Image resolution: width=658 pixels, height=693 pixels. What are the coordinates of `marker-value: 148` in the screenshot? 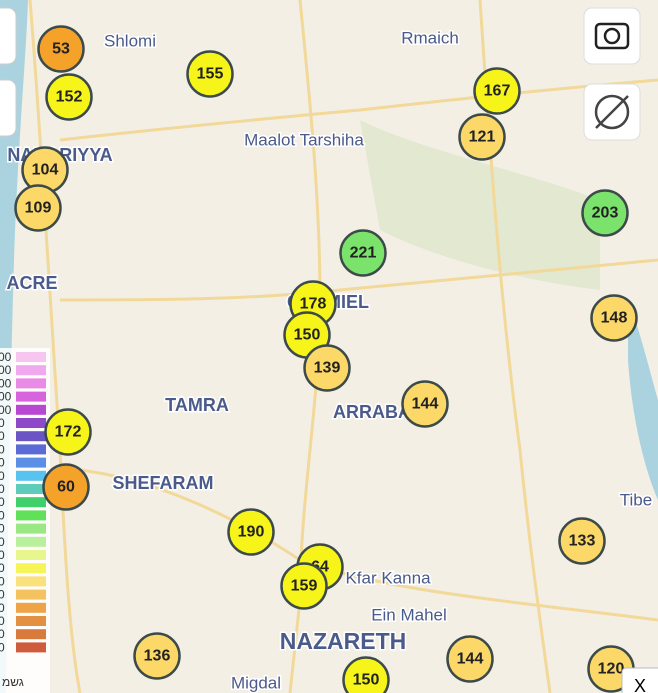 It's located at (614, 318).